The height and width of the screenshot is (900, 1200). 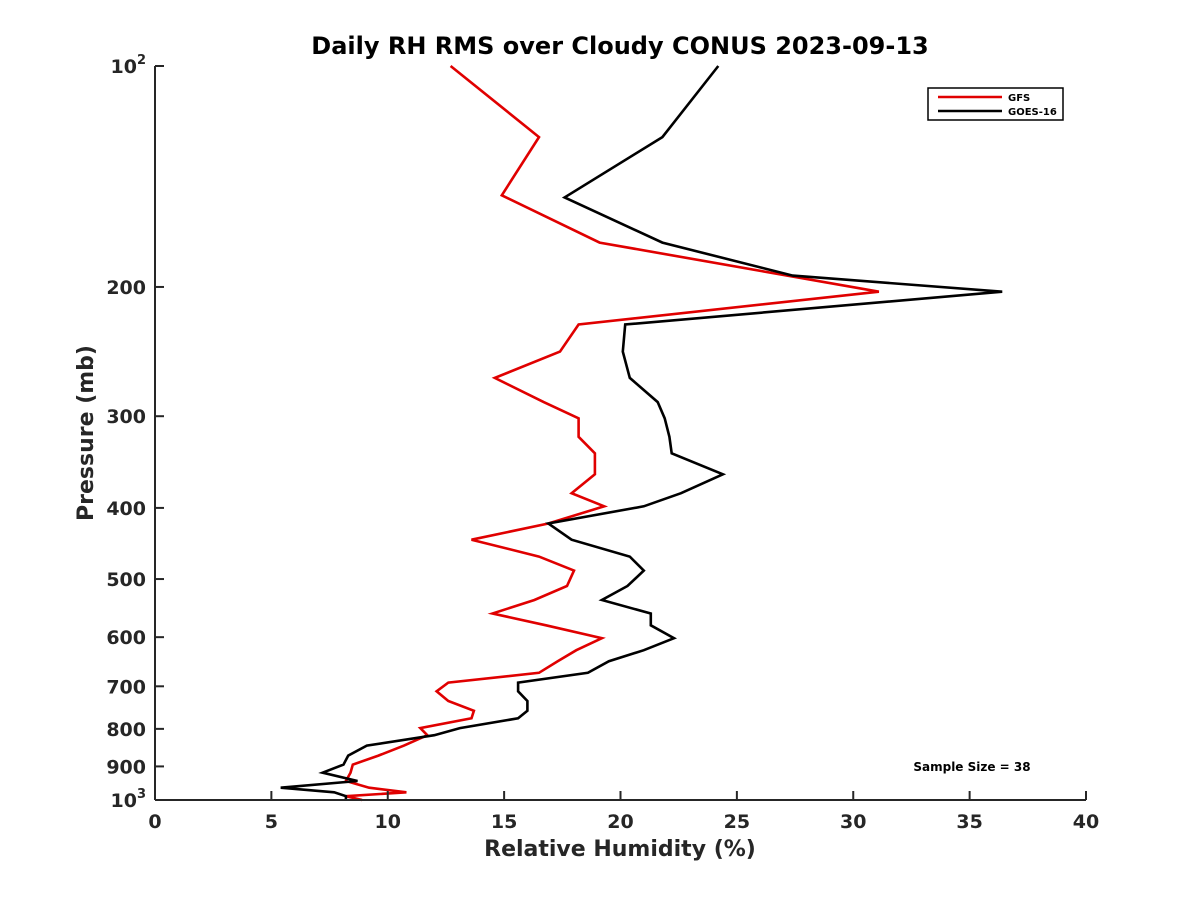 I want to click on x-tick-label: 25, so click(x=737, y=822).